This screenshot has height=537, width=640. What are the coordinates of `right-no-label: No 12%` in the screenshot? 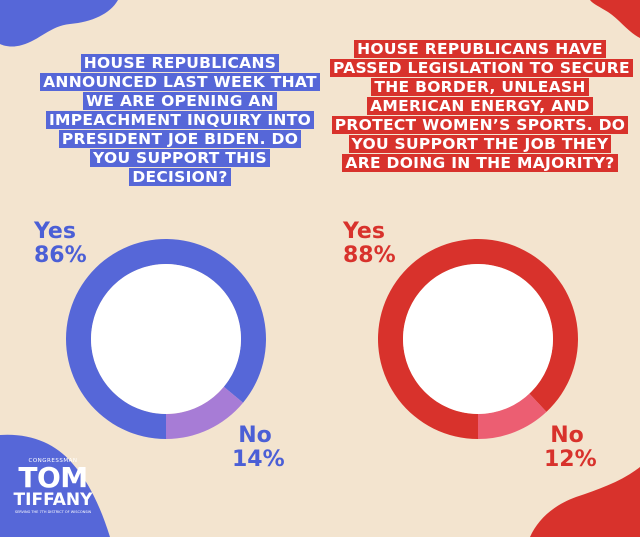 It's located at (570, 447).